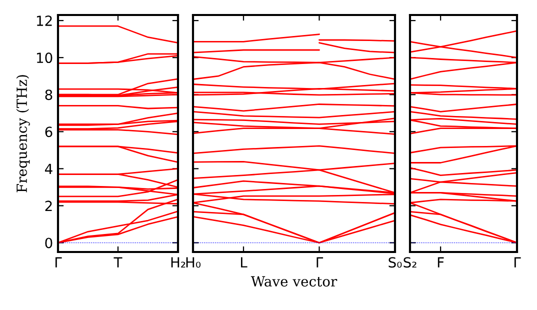 Image resolution: width=537 pixels, height=310 pixels. Describe the element at coordinates (48, 205) in the screenshot. I see `y-tick-label: 2` at that location.